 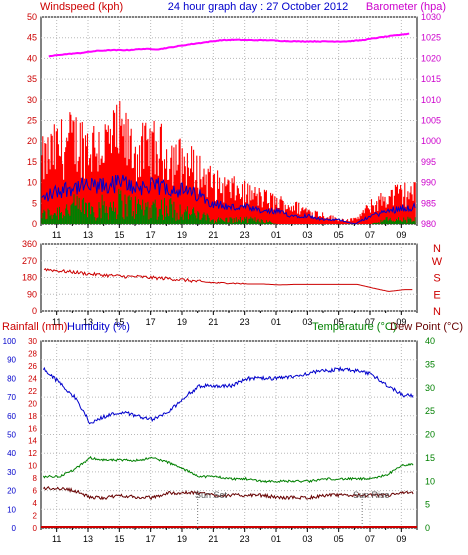 I want to click on wind-avg-series, so click(x=228, y=199).